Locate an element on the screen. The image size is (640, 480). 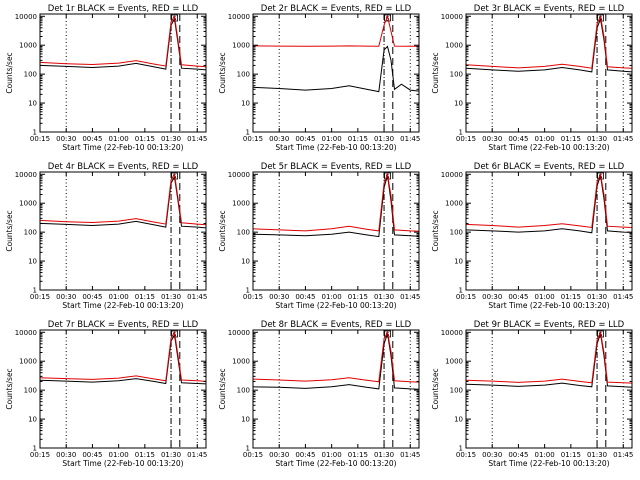
panel-title: Det 8r BLACK = Events, RED = LLD is located at coordinates (336, 325).